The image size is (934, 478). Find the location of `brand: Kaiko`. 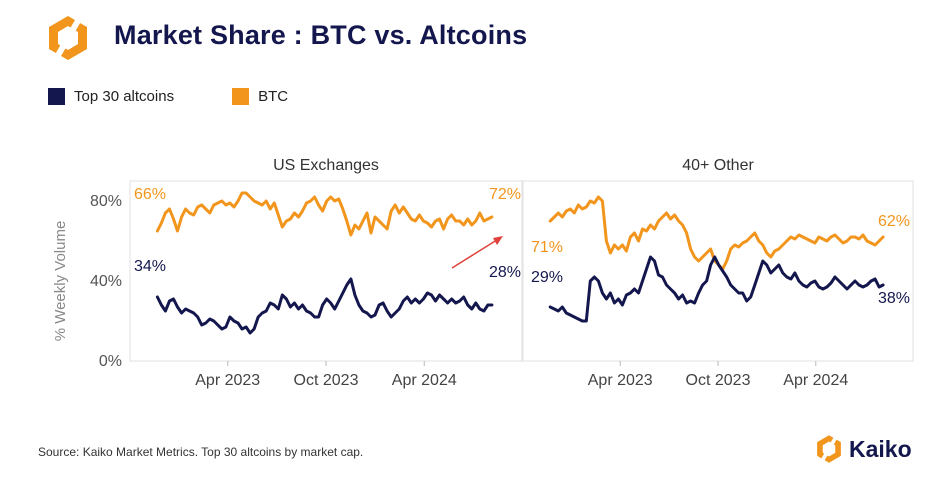

brand: Kaiko is located at coordinates (863, 449).